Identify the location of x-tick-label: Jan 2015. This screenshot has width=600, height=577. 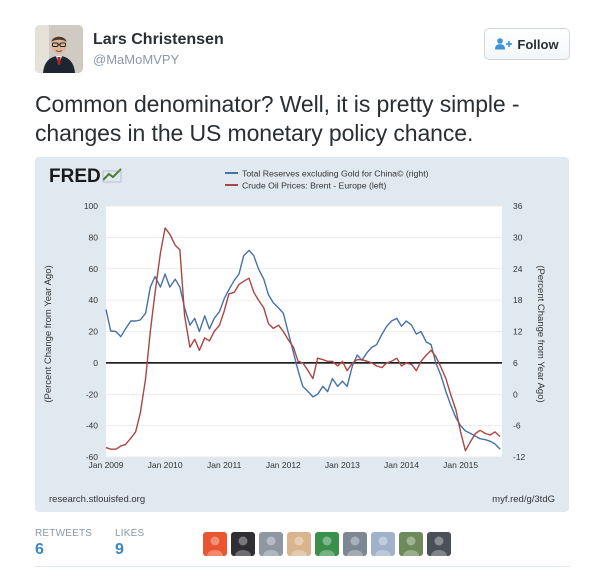
(460, 465).